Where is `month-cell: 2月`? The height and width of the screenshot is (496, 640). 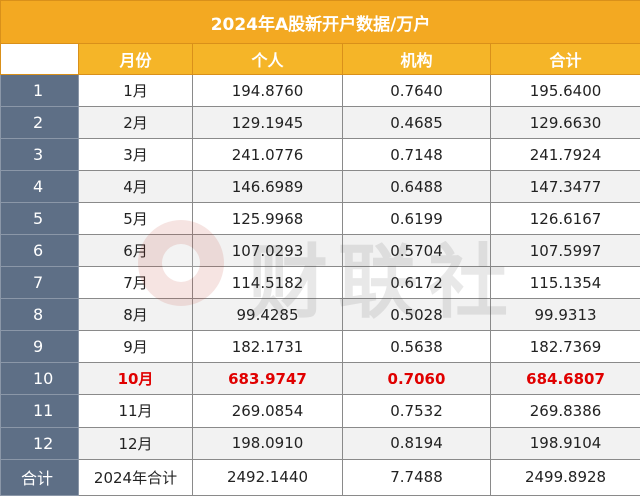 month-cell: 2月 is located at coordinates (135, 123).